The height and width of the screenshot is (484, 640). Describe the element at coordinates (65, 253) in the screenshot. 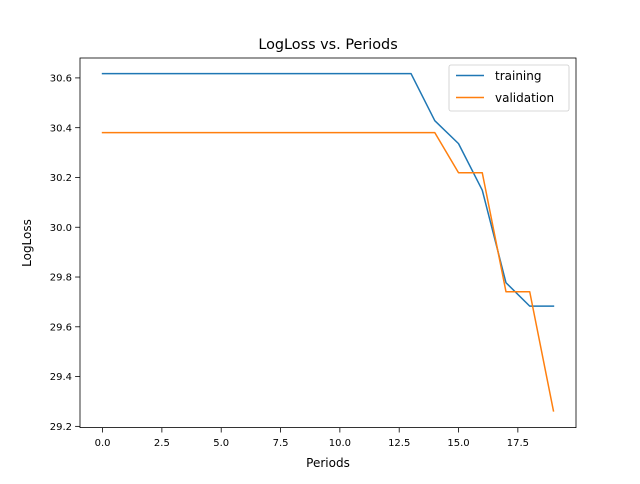

I see `y-axis-ticks: 29.2 29.4 29.6 29.8 30.0 30.2 30.4 30.6` at that location.